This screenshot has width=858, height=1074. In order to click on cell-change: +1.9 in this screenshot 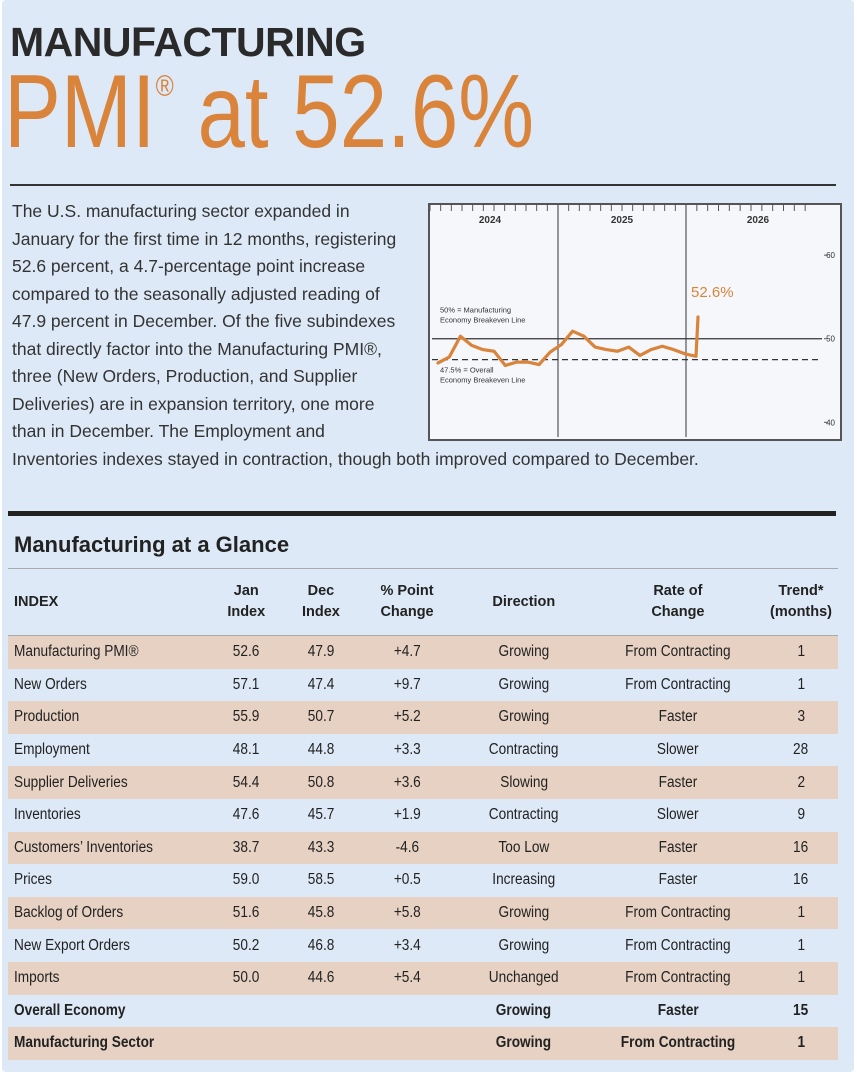, I will do `click(407, 815)`.